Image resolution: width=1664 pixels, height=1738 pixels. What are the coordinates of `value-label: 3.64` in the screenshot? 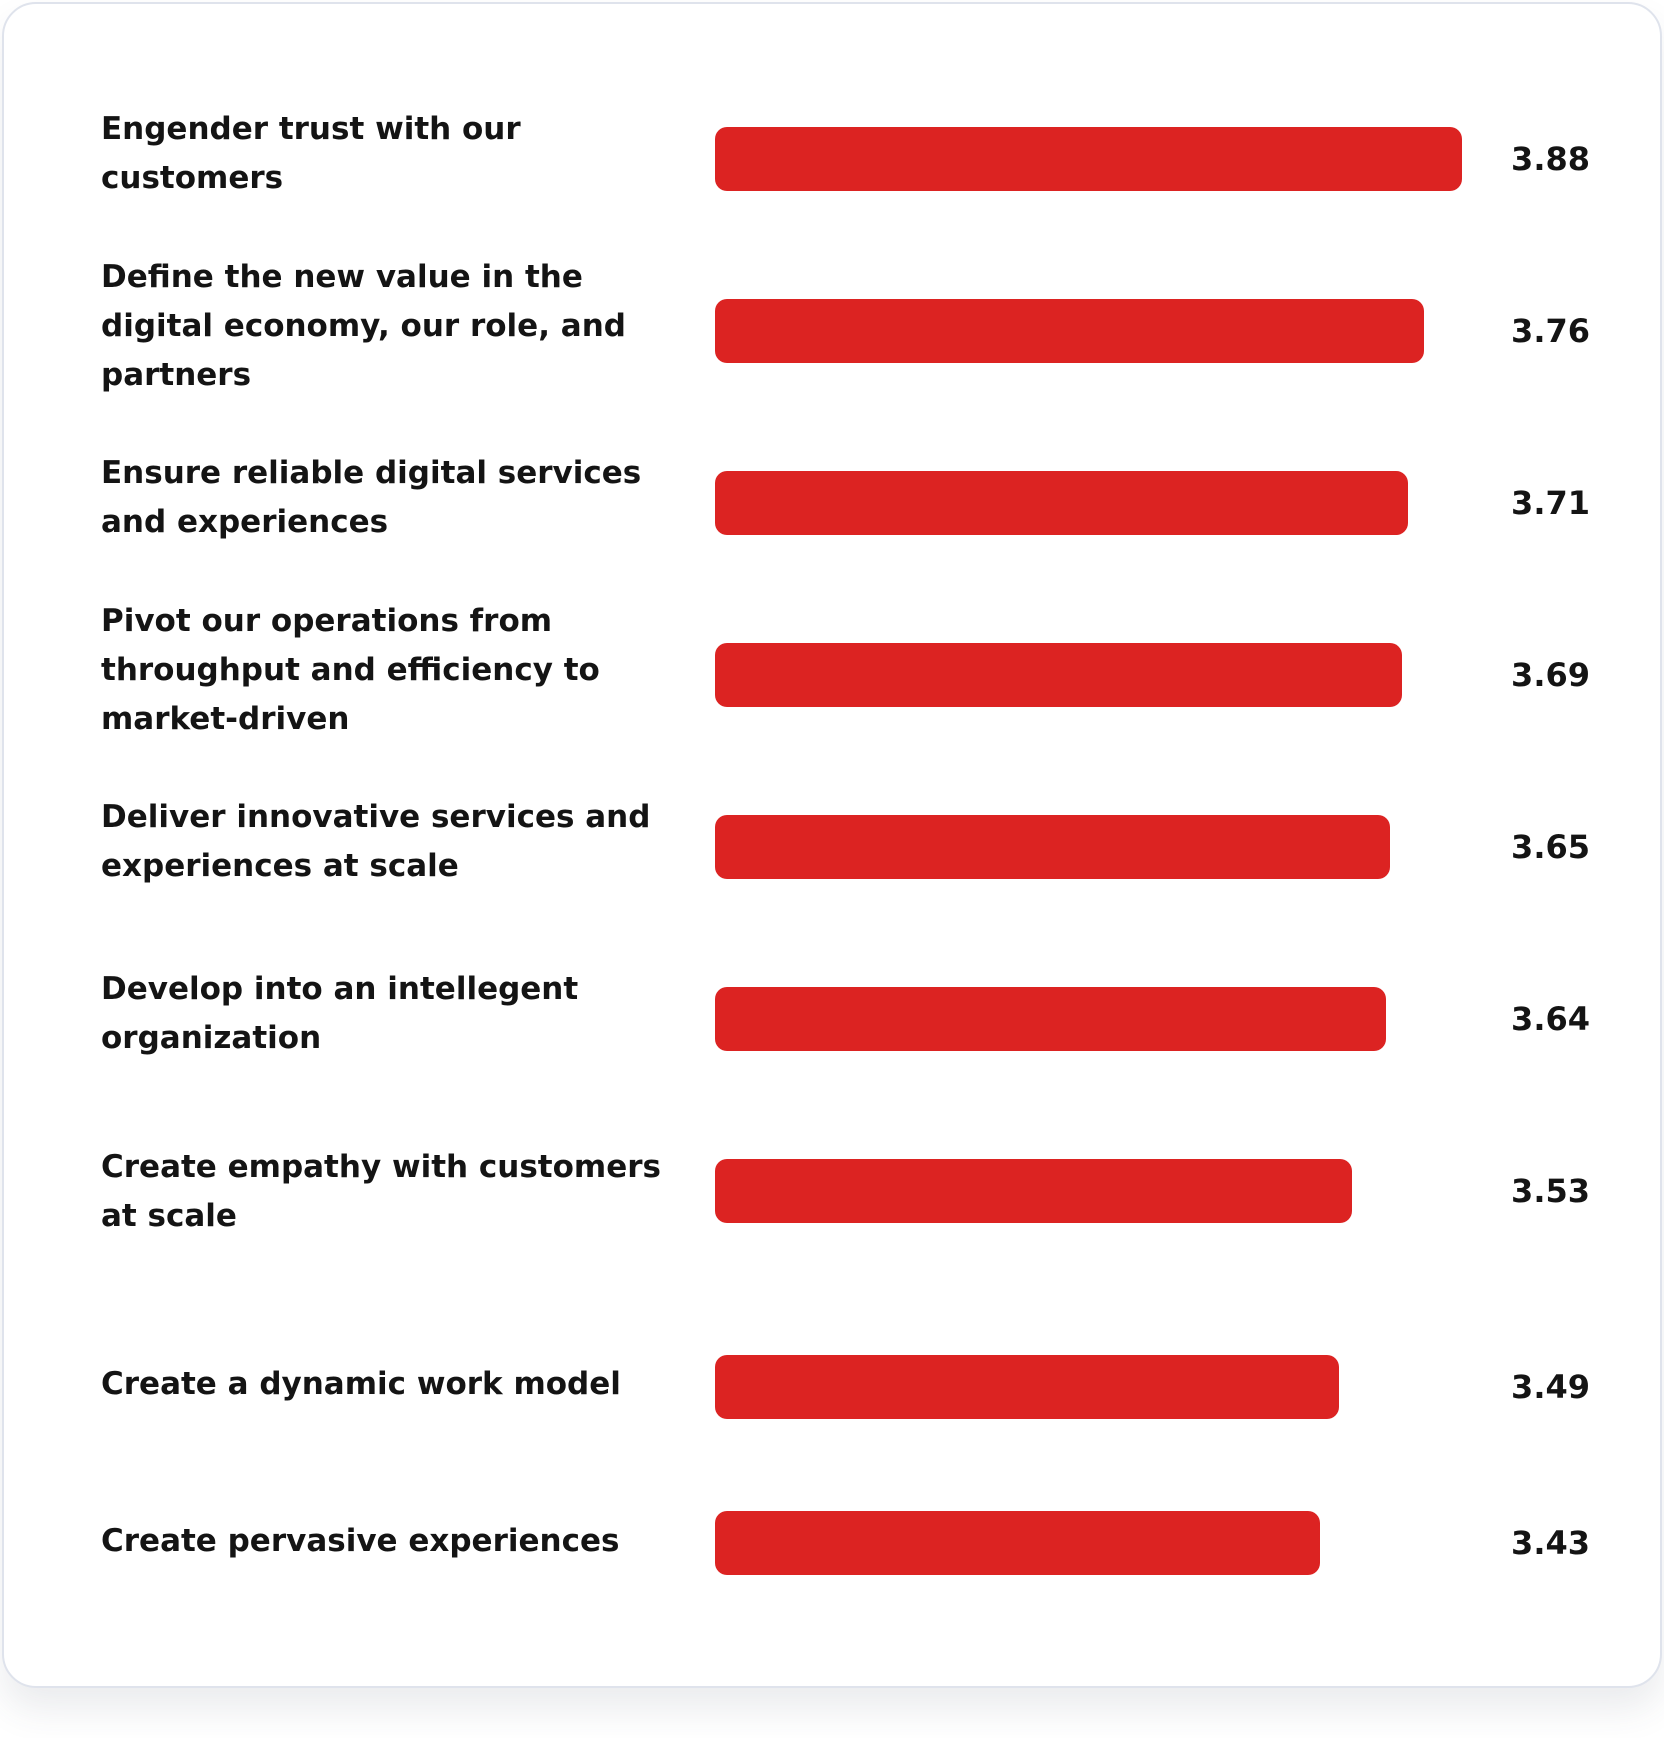 It's located at (1550, 1019).